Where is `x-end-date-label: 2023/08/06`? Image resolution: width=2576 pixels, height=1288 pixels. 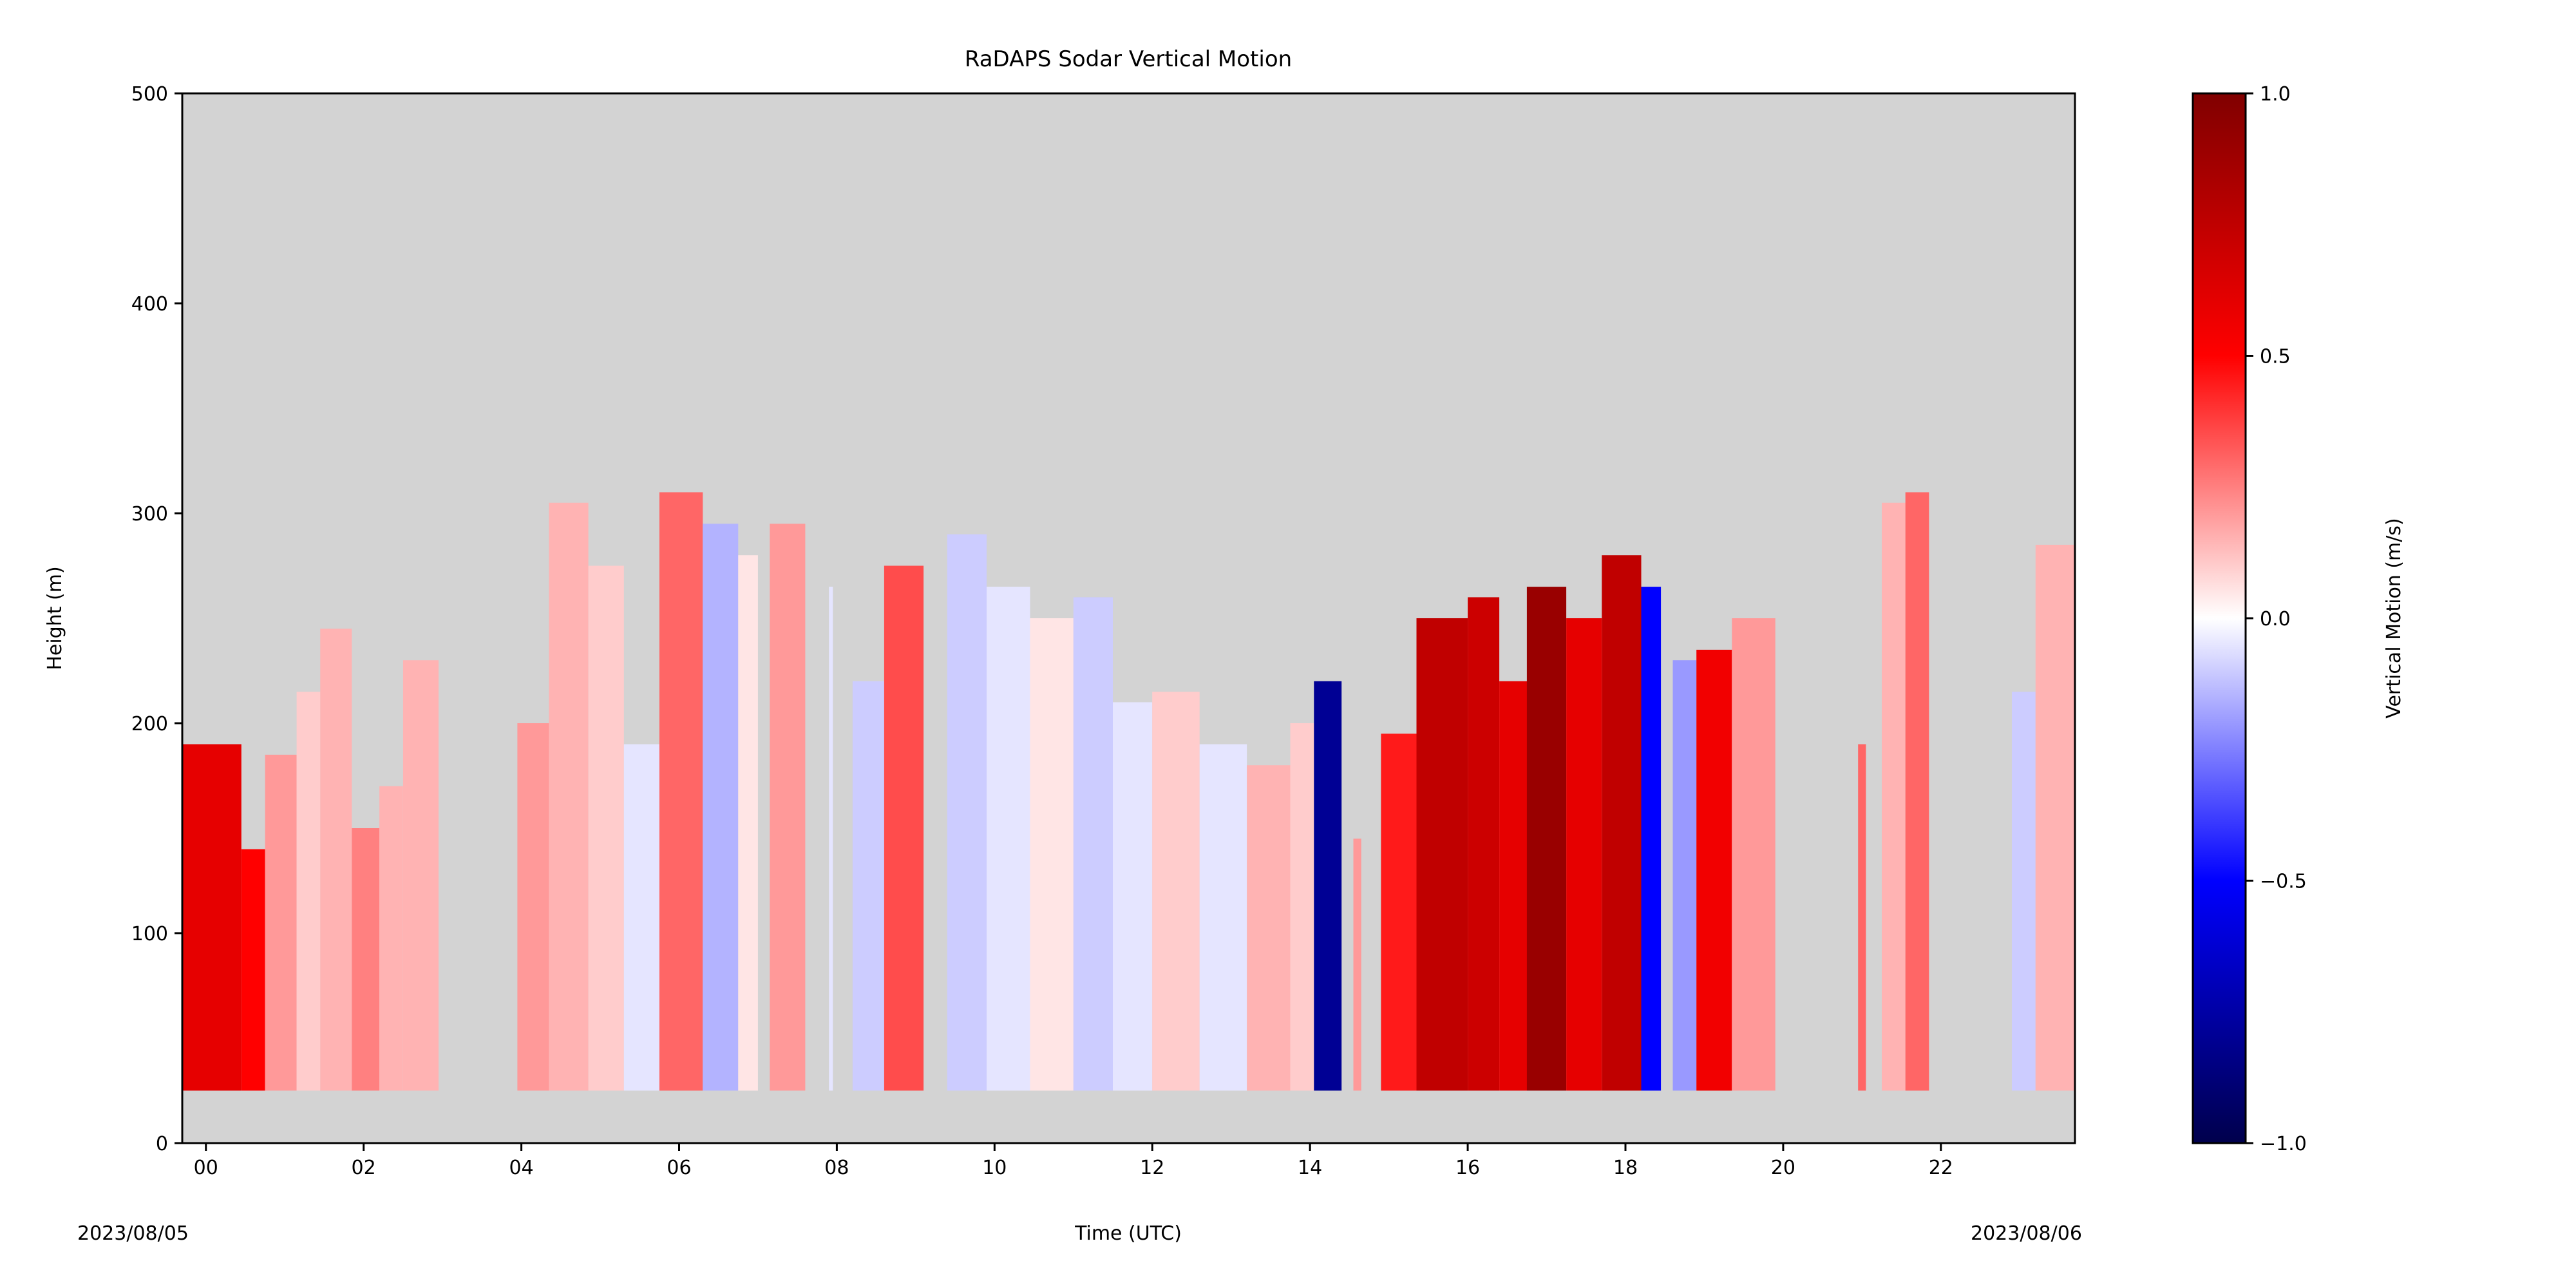 x-end-date-label: 2023/08/06 is located at coordinates (2026, 1233).